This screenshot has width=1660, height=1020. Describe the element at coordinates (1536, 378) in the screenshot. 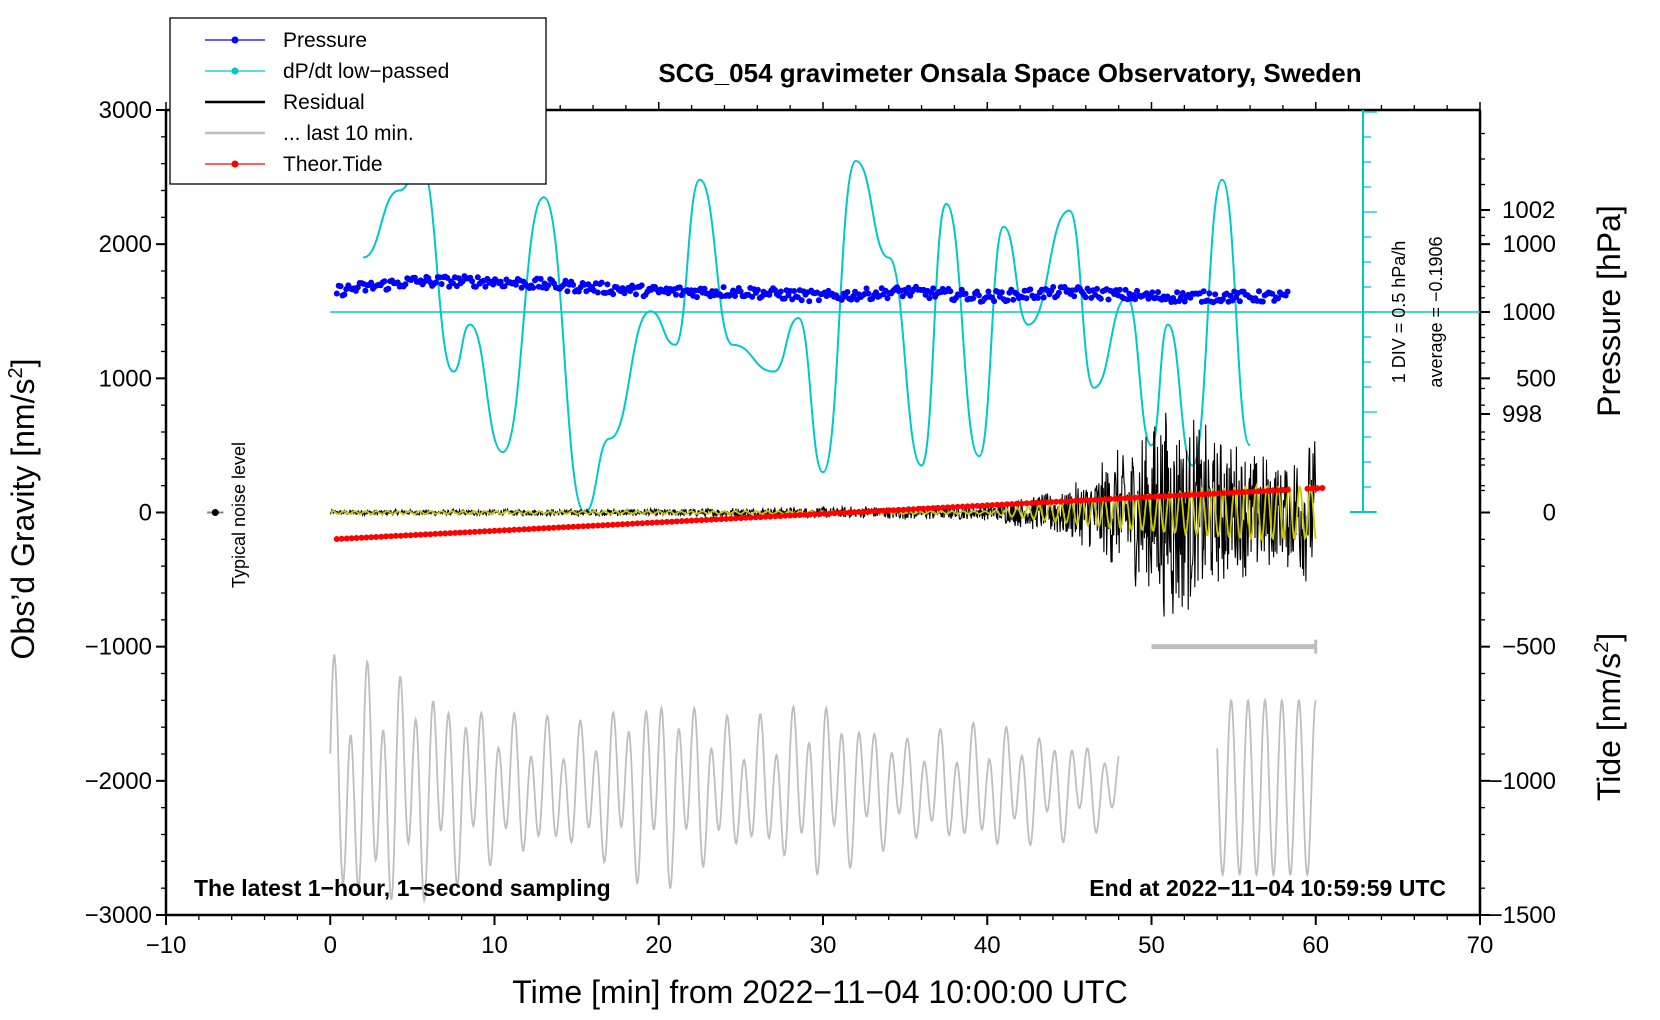

I see `tide-tick-label: 500` at that location.